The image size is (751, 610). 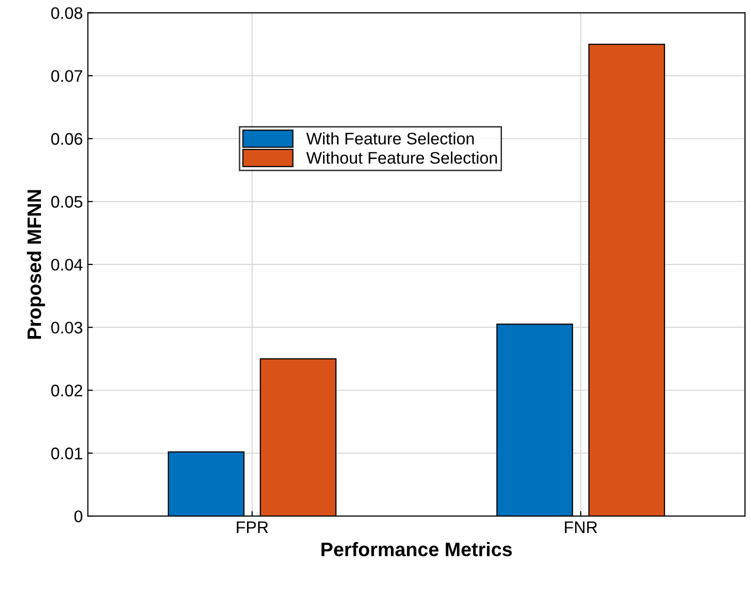 What do you see at coordinates (67, 264) in the screenshot?
I see `y-tick-label: 0.04` at bounding box center [67, 264].